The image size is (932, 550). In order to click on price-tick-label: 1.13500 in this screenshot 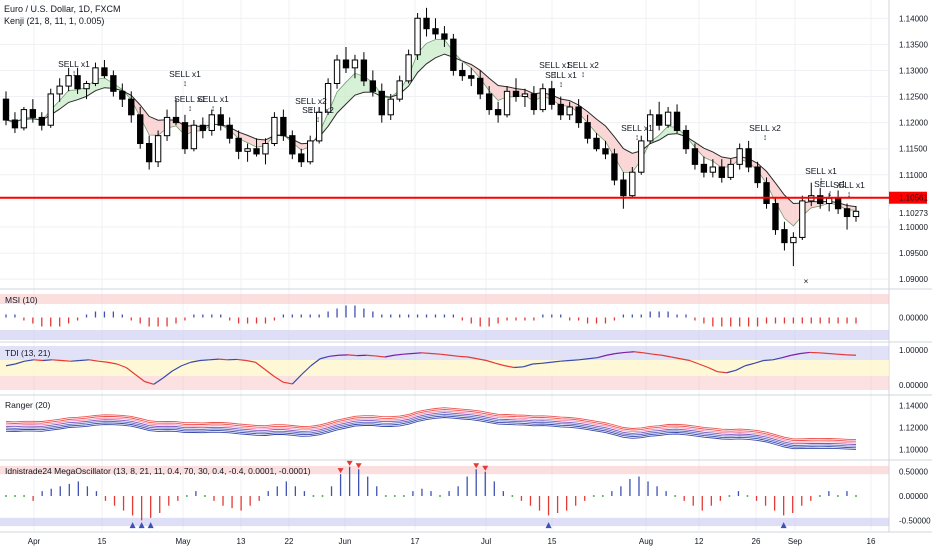, I will do `click(913, 44)`.